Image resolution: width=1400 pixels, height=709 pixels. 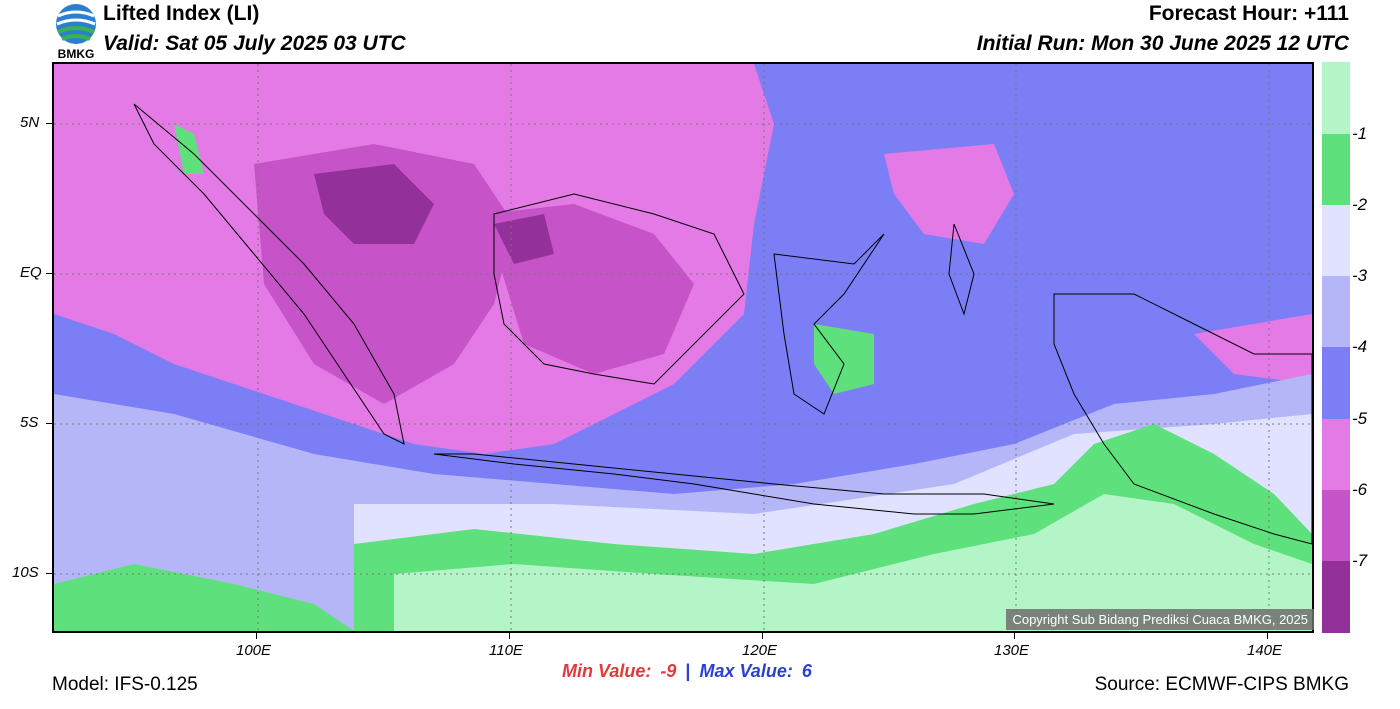 I want to click on region-sumatra-green, so click(x=189, y=149).